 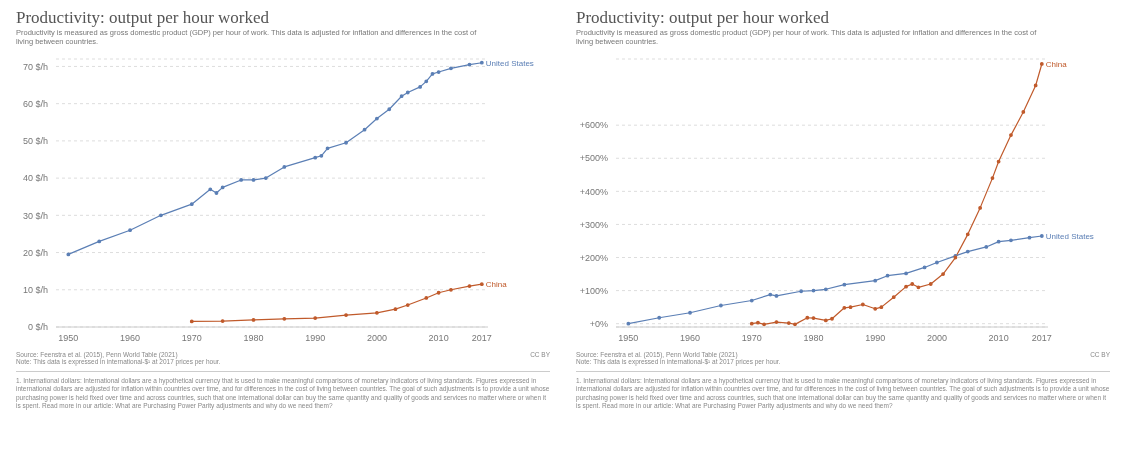 What do you see at coordinates (35, 252) in the screenshot?
I see `y-tick-label: 20 $/h` at bounding box center [35, 252].